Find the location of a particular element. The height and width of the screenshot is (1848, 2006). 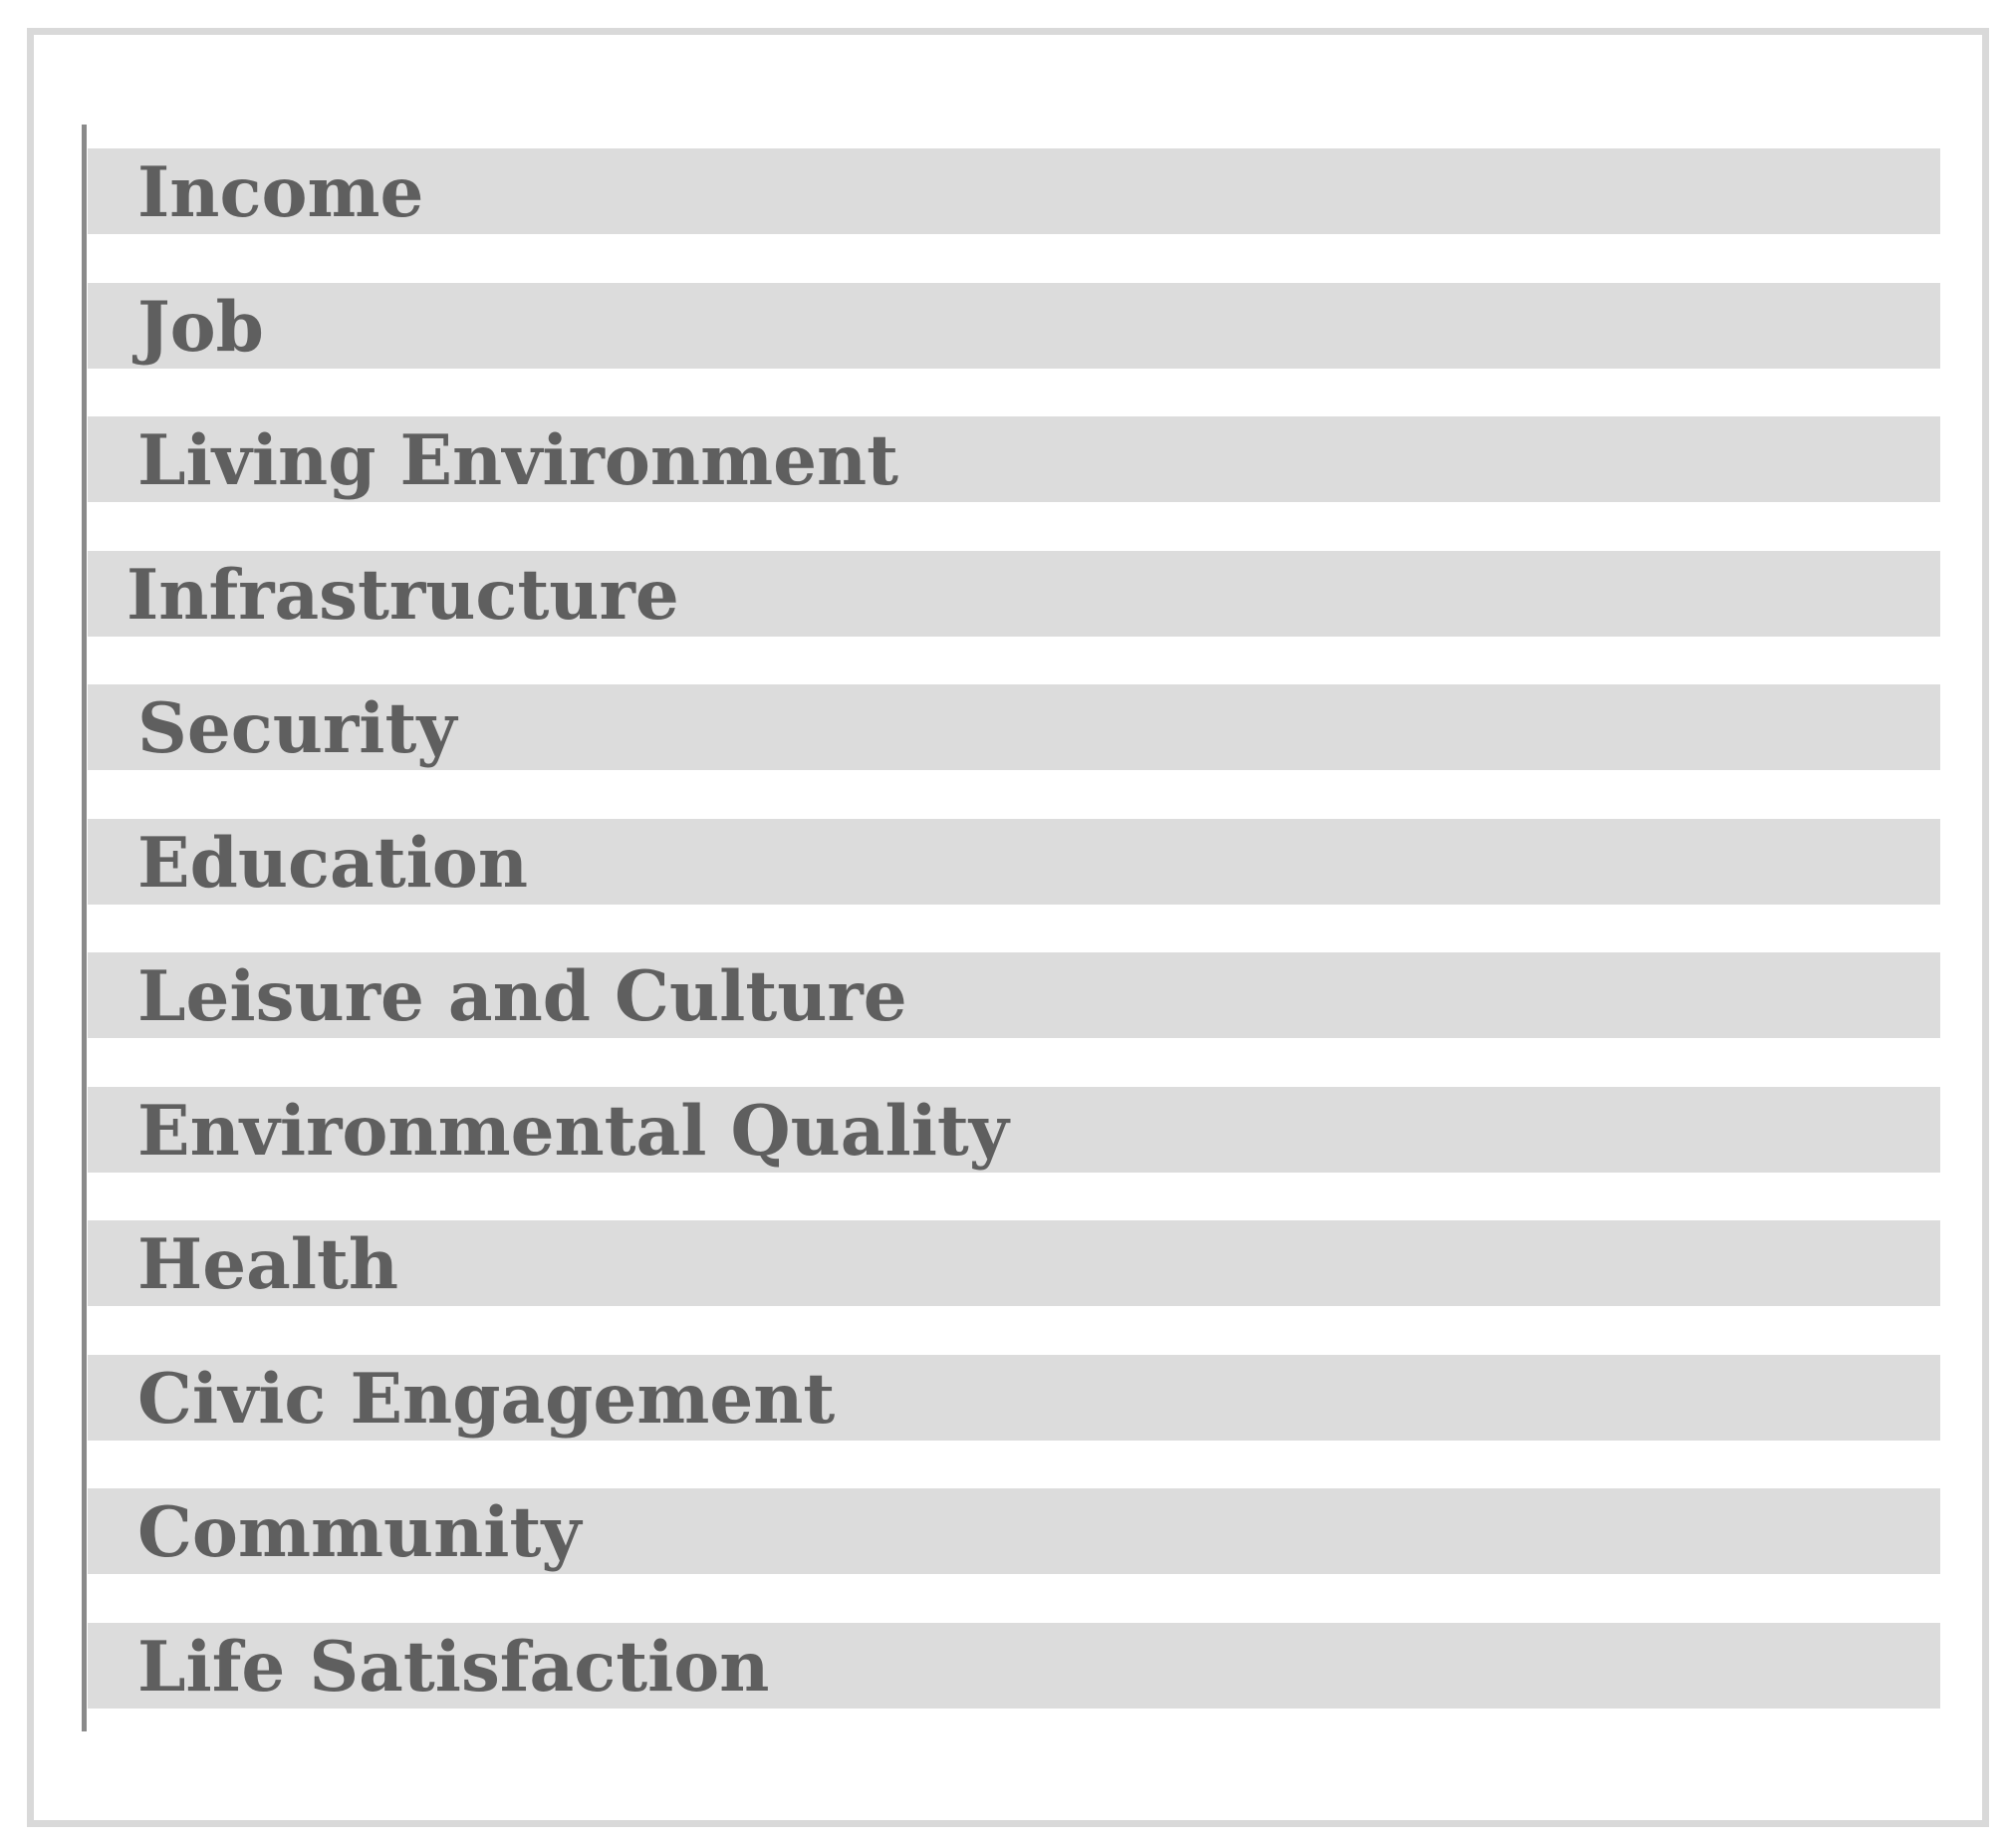

bar-label: Leisure and Culture is located at coordinates (522, 997).